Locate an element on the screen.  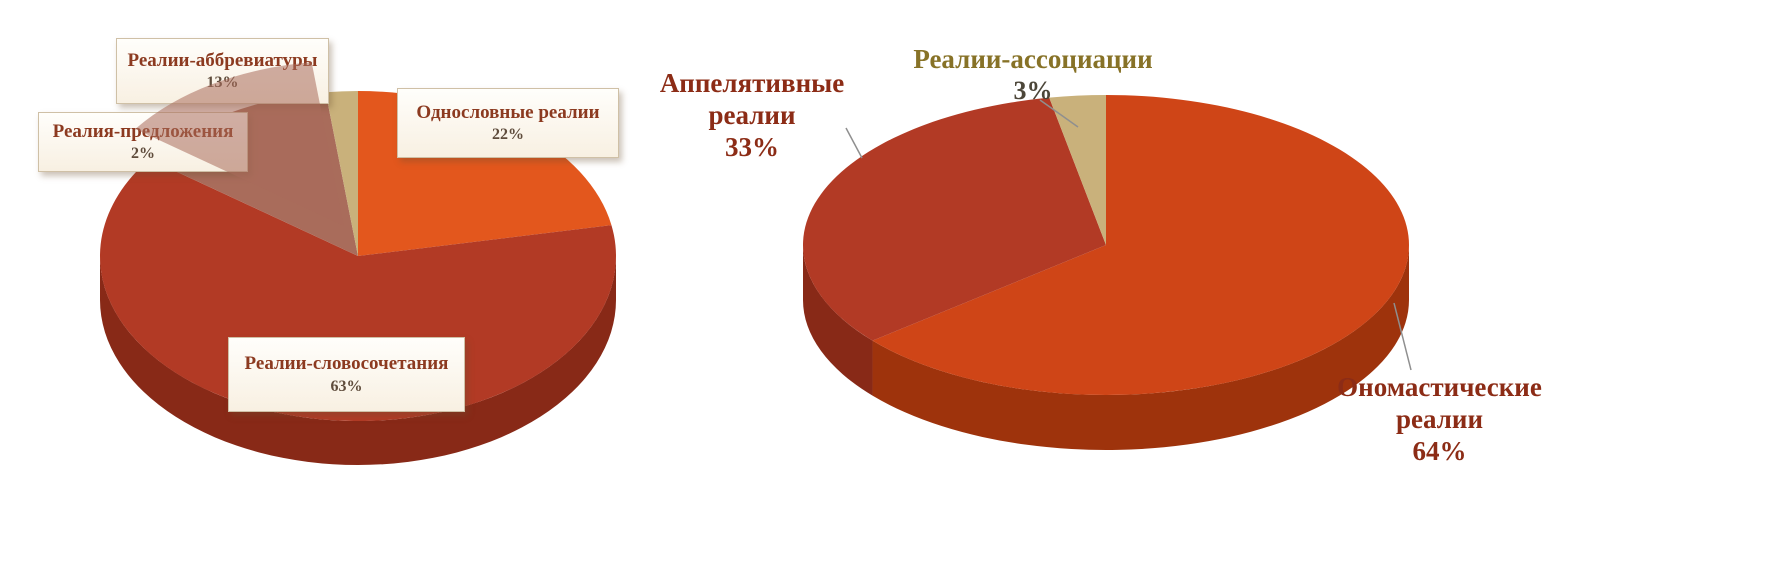
callout-single-word-label: Однословные реалии is located at coordinates (508, 112).